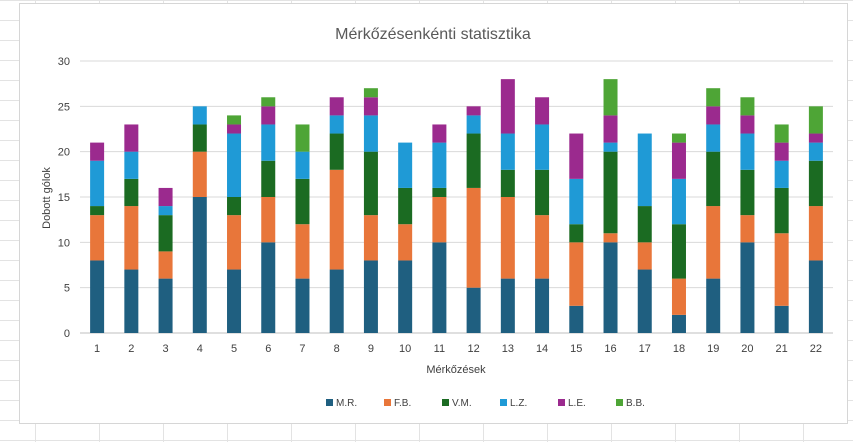  I want to click on legend-label: L.Z., so click(518, 403).